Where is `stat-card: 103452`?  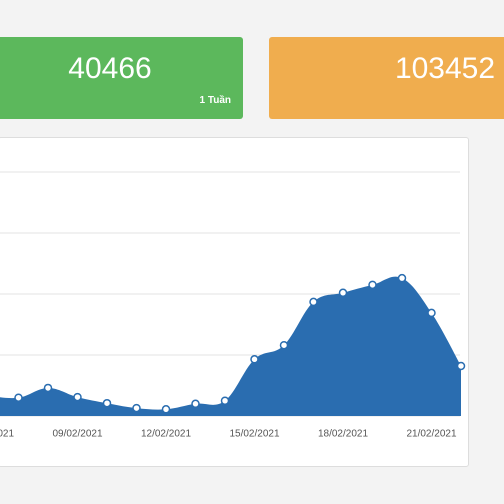
stat-card: 103452 is located at coordinates (386, 78).